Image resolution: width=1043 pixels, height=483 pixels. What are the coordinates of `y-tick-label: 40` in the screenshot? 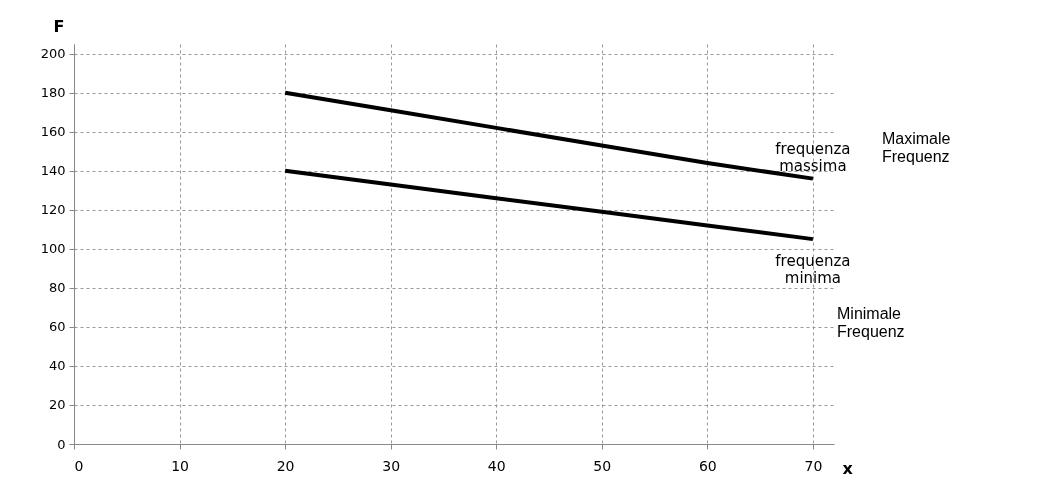 It's located at (57, 366).